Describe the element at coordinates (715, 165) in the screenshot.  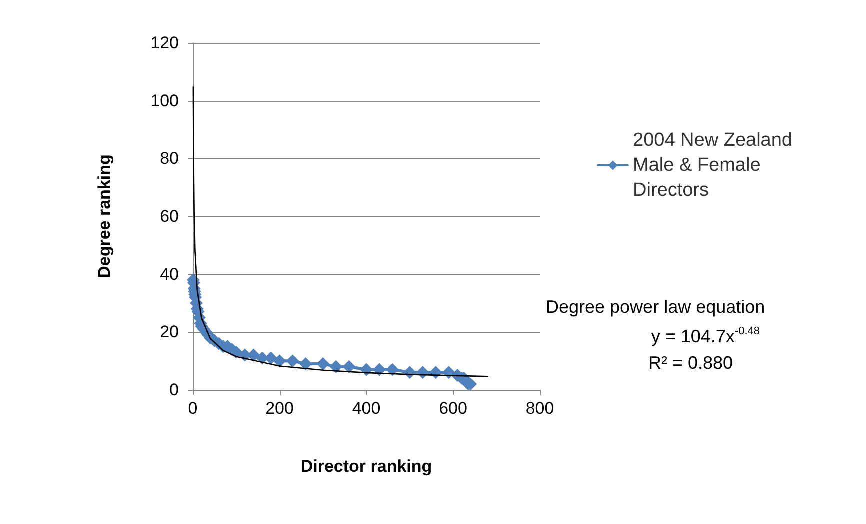
I see `legend-label: 2004 New Zealand Male & Female Directors` at that location.